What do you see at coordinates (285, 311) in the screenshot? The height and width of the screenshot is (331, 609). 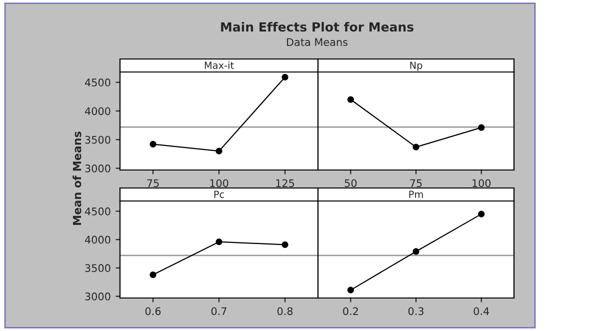 I see `x-tick-label: 0.8` at bounding box center [285, 311].